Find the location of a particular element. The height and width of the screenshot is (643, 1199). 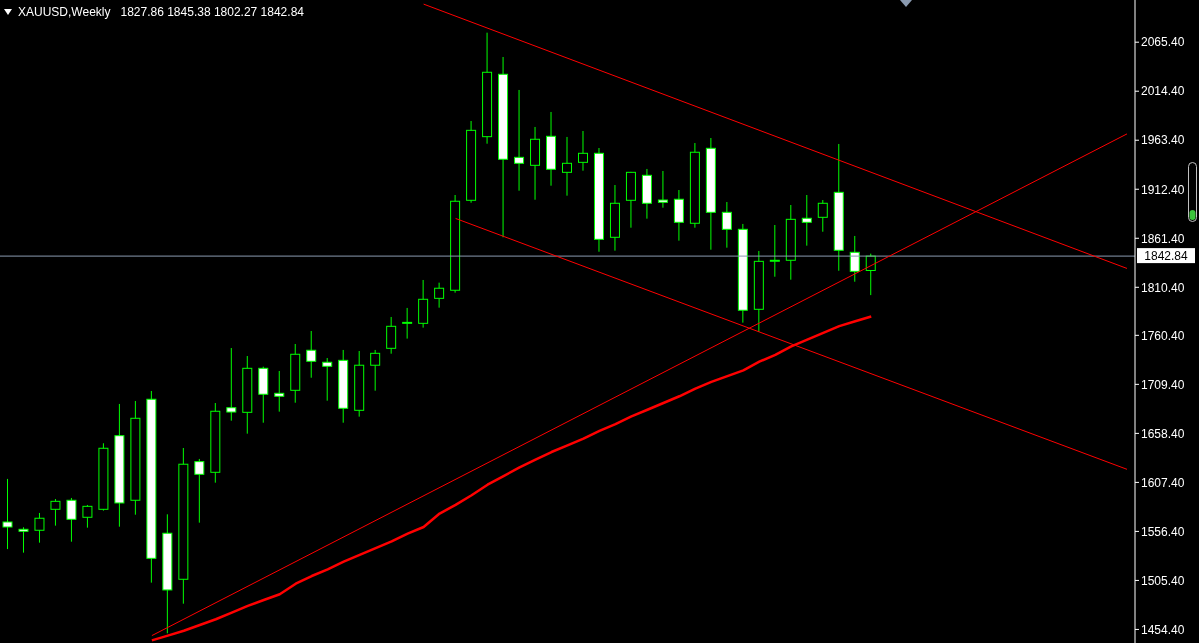

y-tick-label: 1607.40 is located at coordinates (1163, 482).